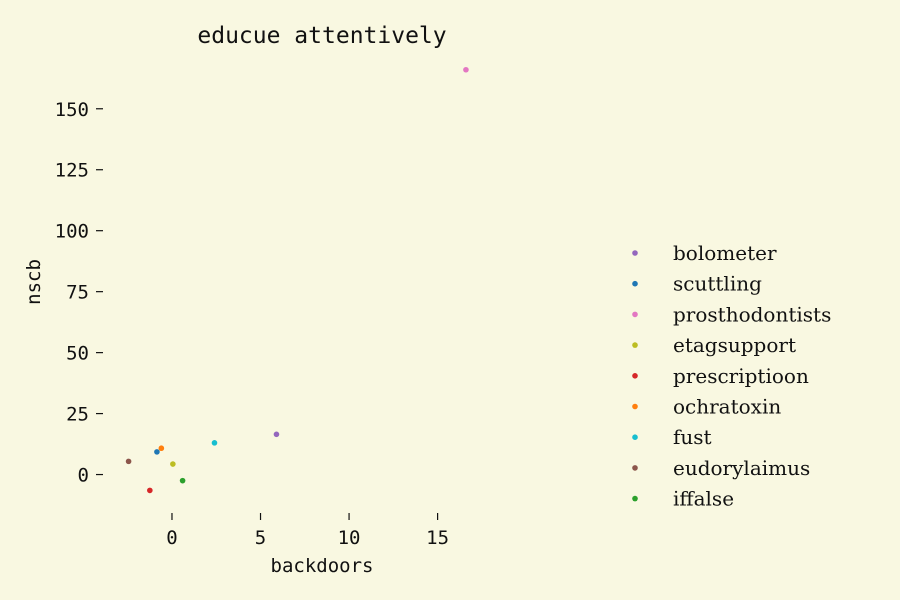 Image resolution: width=900 pixels, height=600 pixels. Describe the element at coordinates (72, 232) in the screenshot. I see `y-tick-label: 100` at that location.